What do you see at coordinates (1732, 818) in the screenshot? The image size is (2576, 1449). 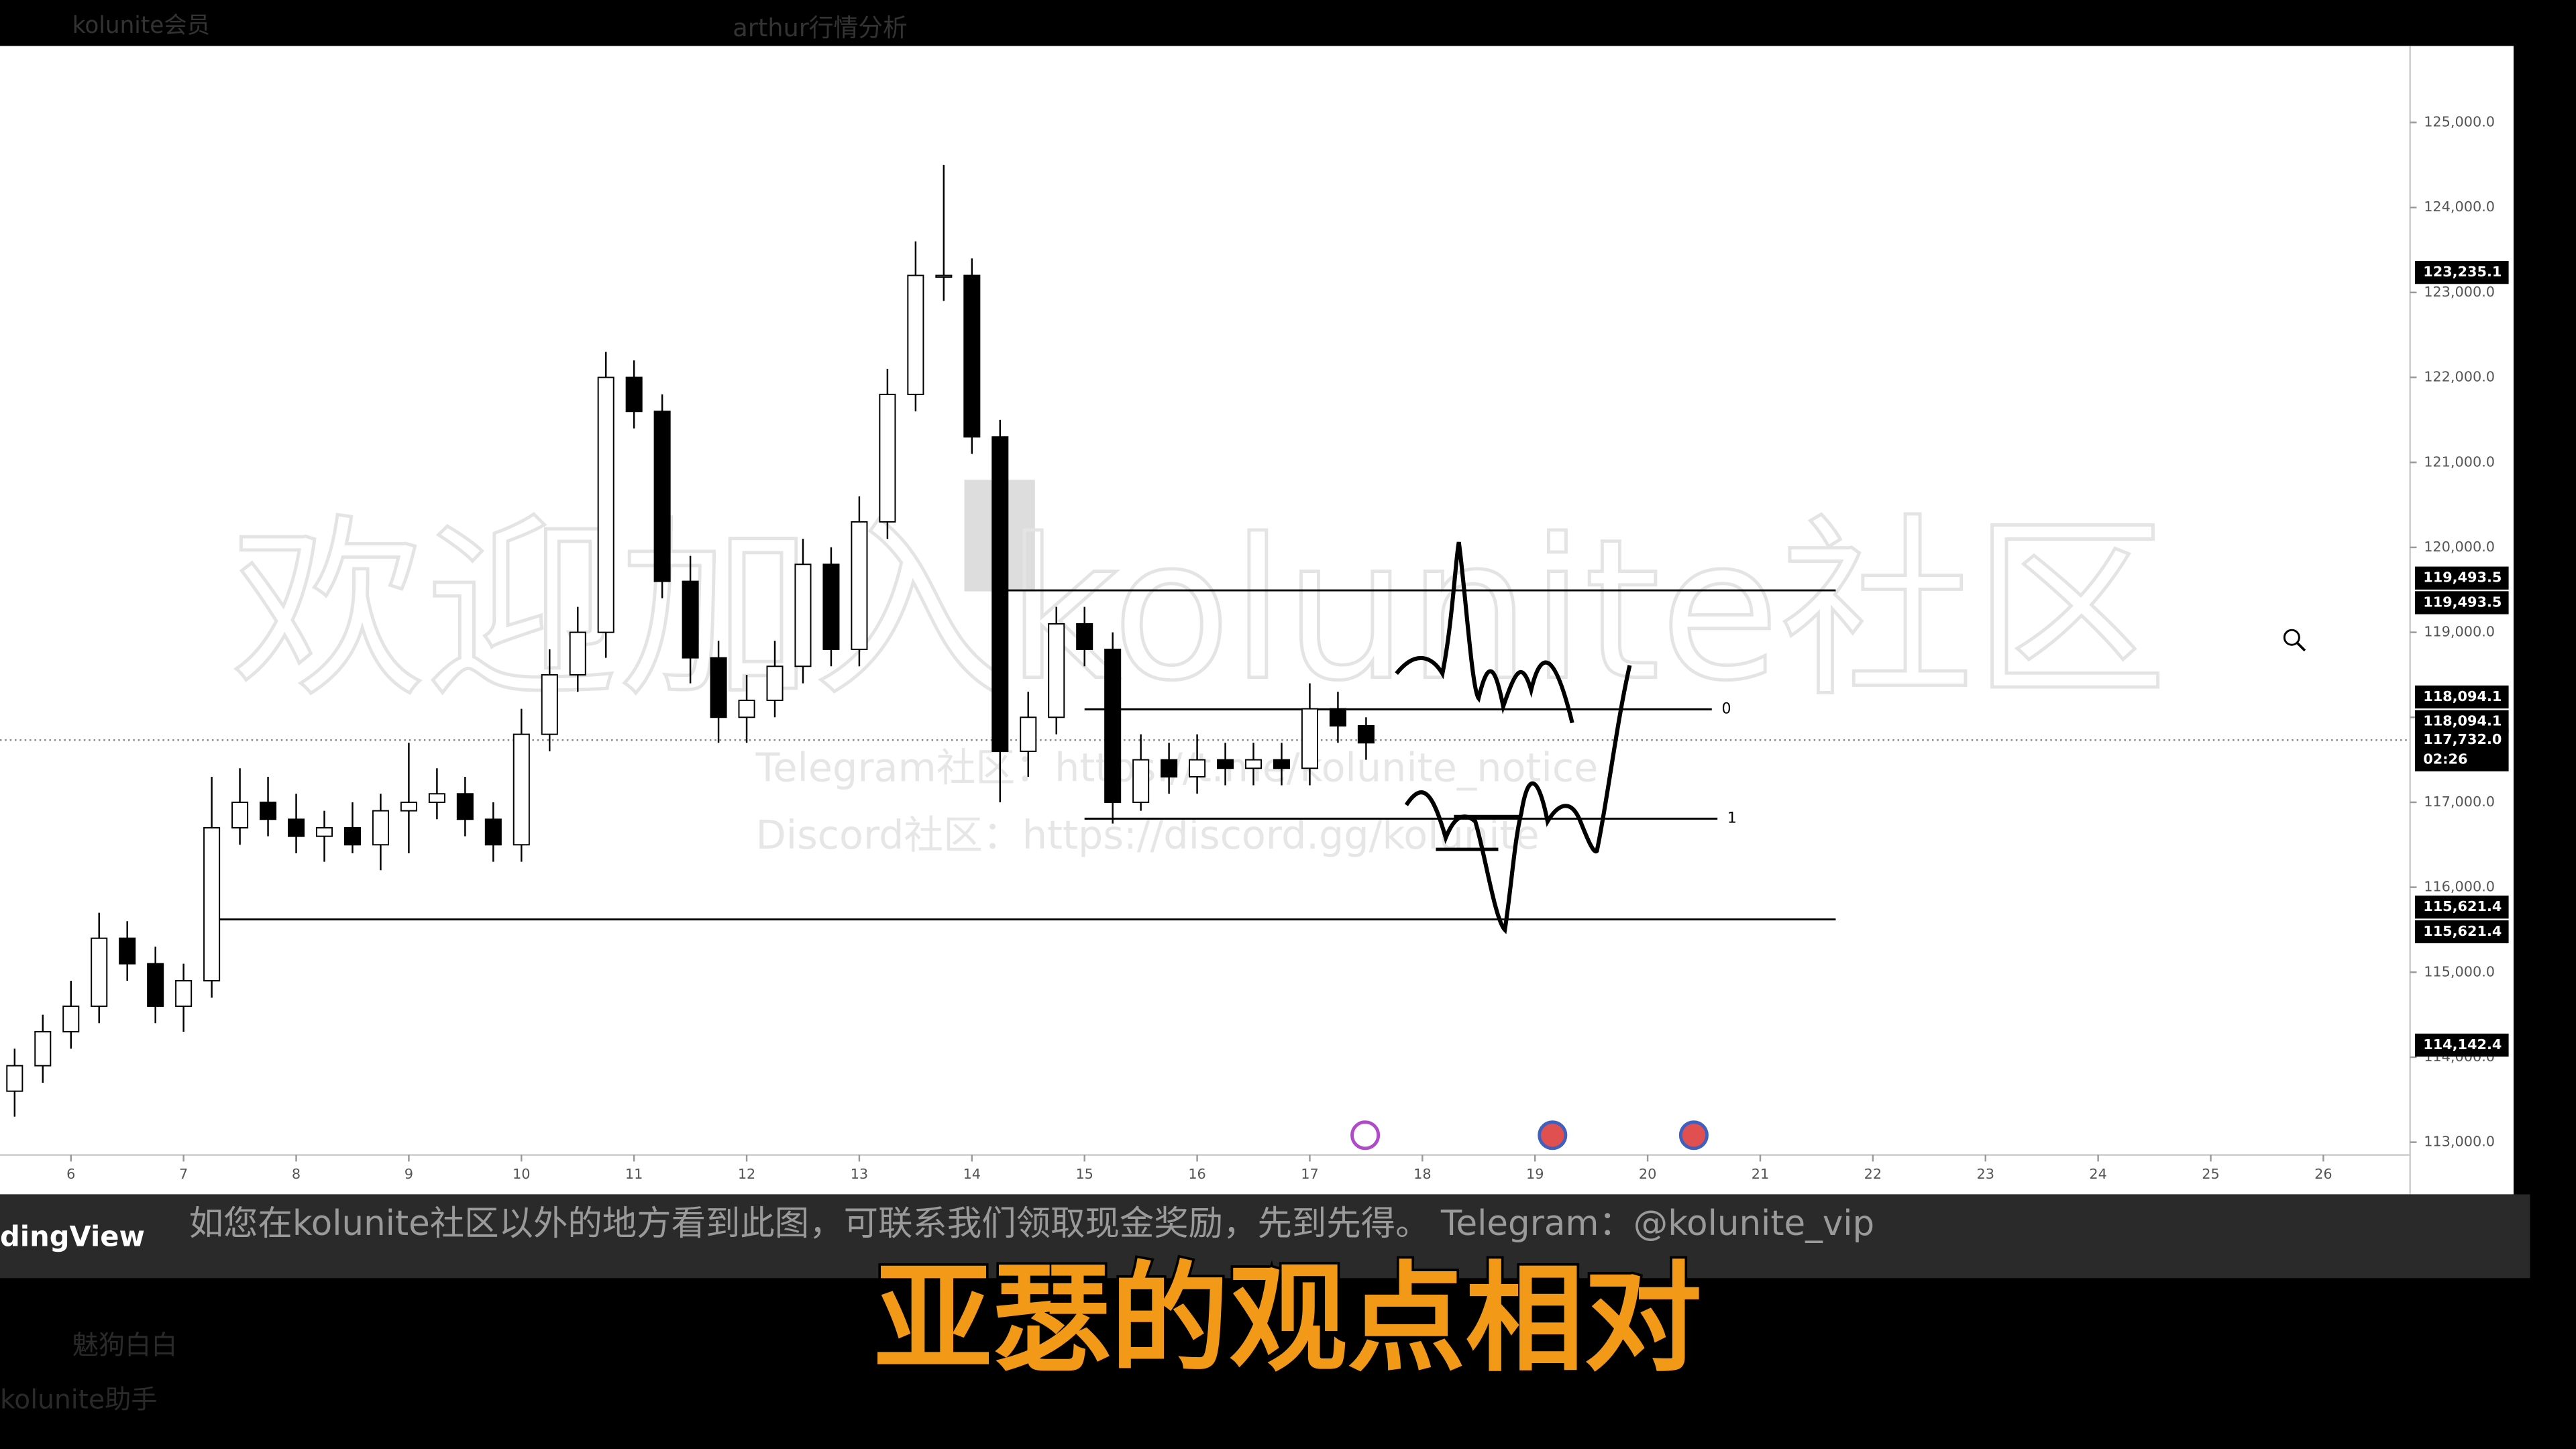 I see `level-label: 1` at bounding box center [1732, 818].